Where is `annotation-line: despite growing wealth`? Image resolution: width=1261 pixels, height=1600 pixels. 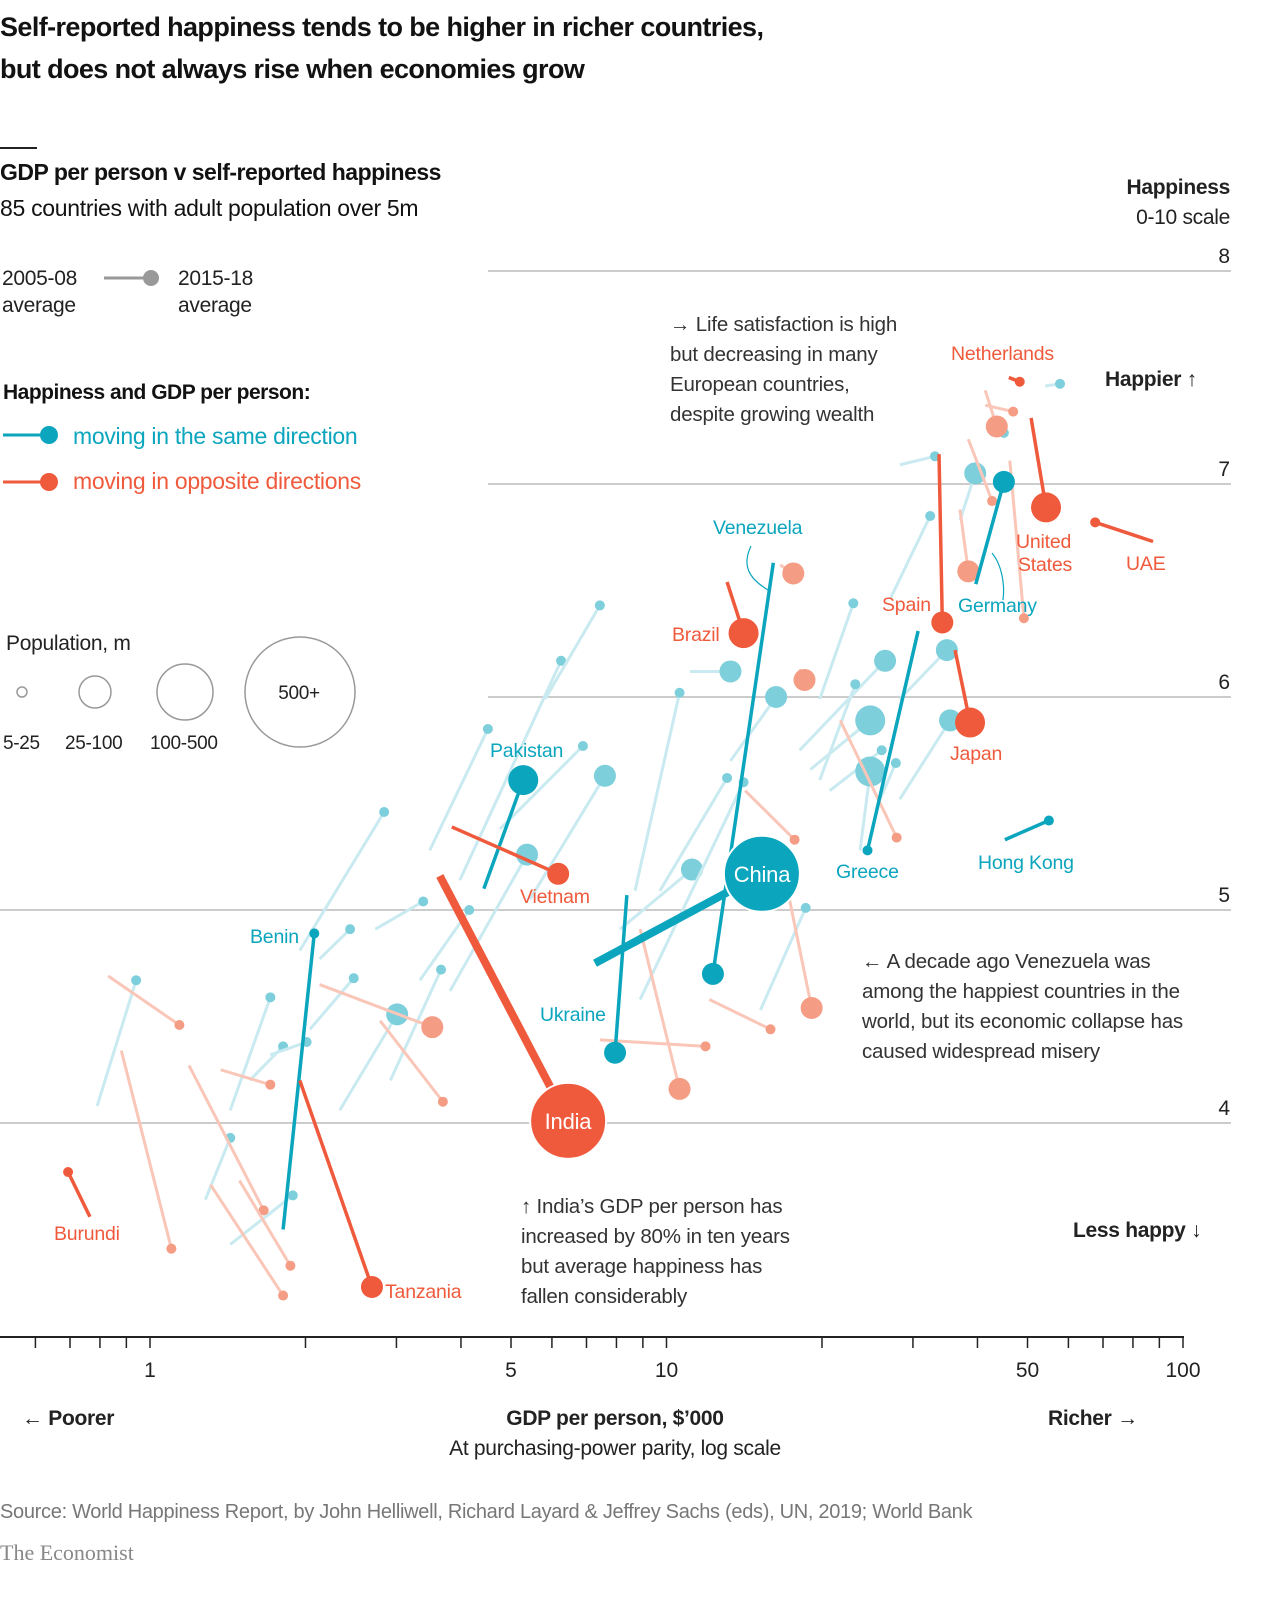 annotation-line: despite growing wealth is located at coordinates (772, 414).